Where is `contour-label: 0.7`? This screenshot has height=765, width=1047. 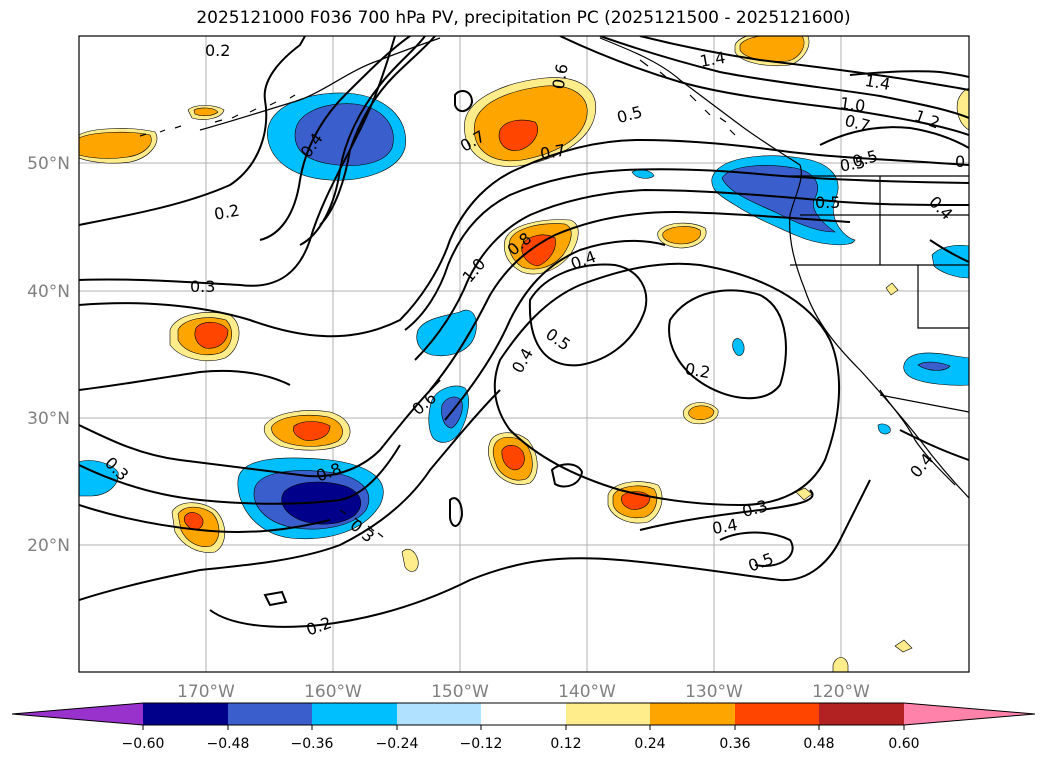
contour-label: 0.7 is located at coordinates (553, 151).